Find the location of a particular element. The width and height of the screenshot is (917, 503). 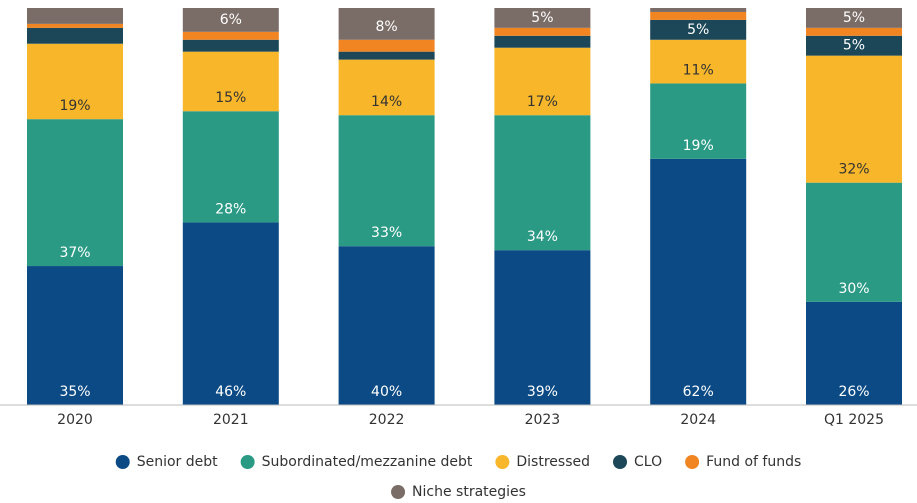

value-label: 6% is located at coordinates (231, 20).